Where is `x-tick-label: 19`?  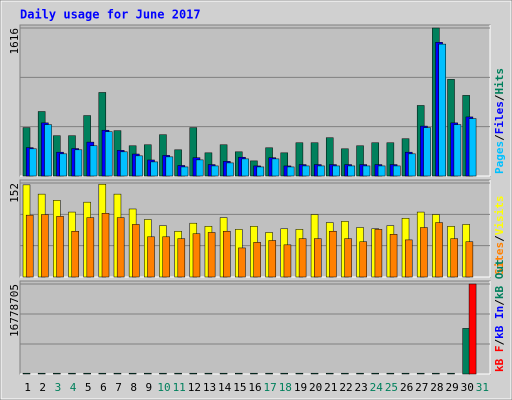
x-tick-label: 19 is located at coordinates (300, 387).